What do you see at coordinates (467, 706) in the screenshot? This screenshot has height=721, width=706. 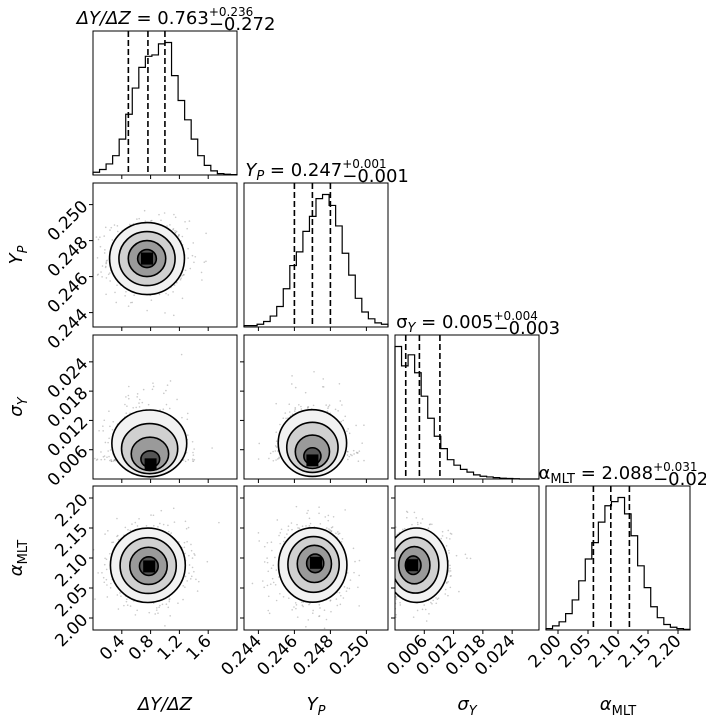 I see `x-axis-label-sy: σY` at bounding box center [467, 706].